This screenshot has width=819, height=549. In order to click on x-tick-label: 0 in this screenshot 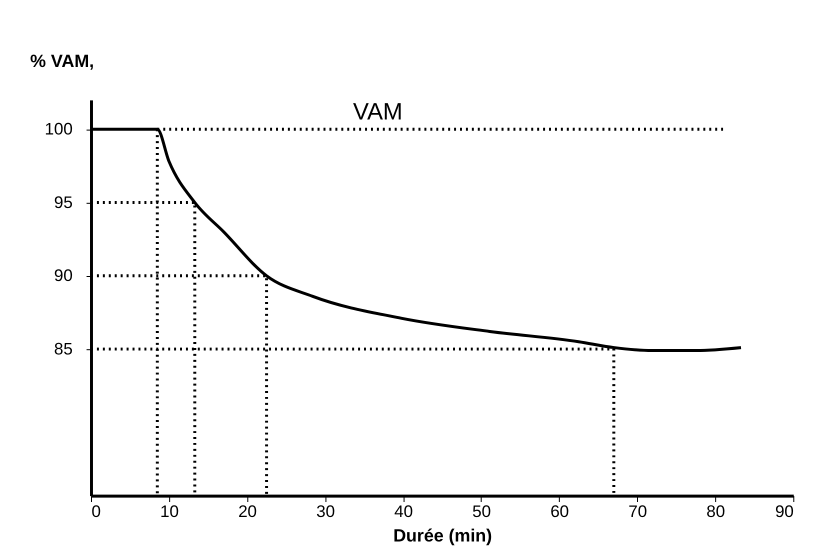, I will do `click(96, 511)`.